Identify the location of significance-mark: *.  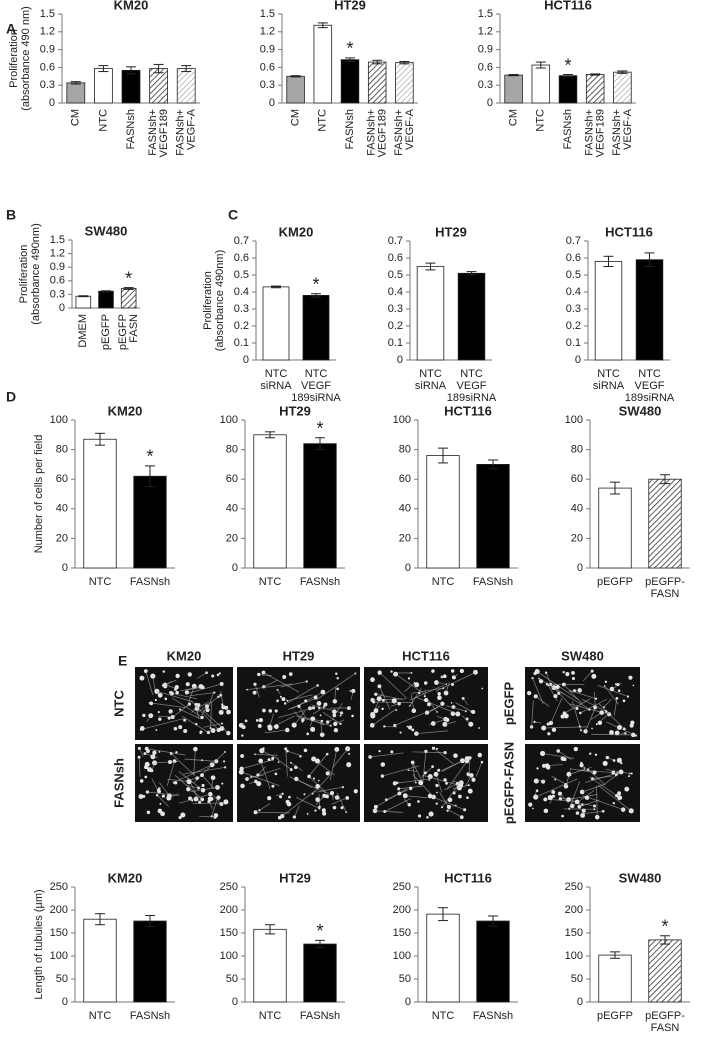
(149, 457).